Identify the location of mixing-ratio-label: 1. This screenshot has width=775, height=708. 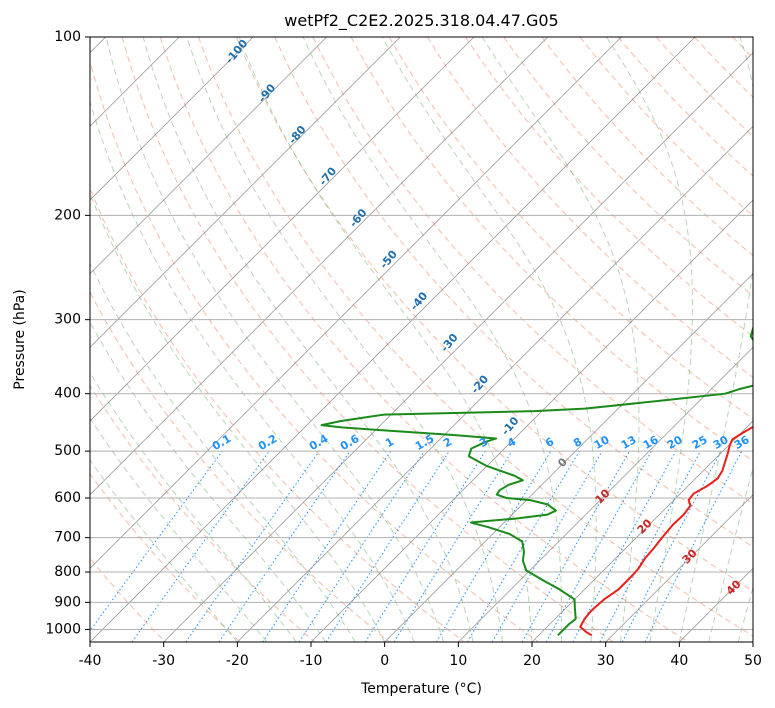
(389, 442).